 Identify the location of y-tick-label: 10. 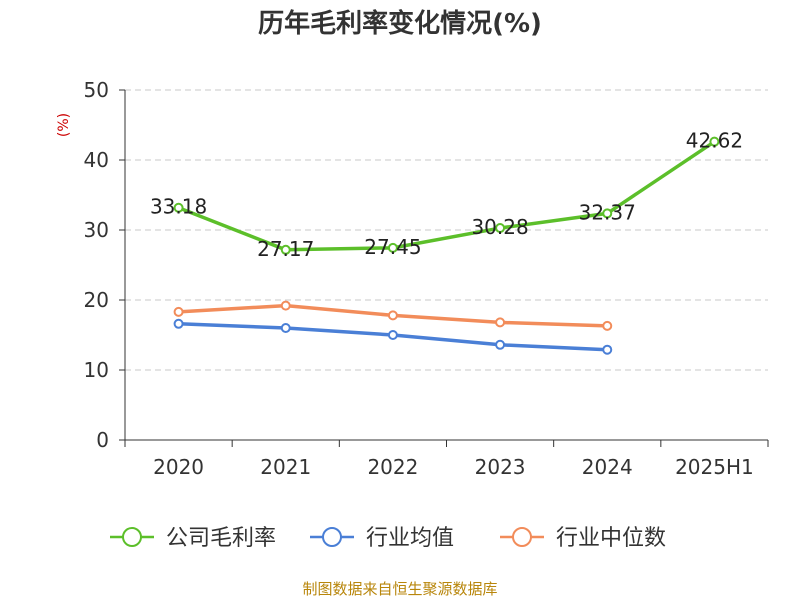
(96, 370).